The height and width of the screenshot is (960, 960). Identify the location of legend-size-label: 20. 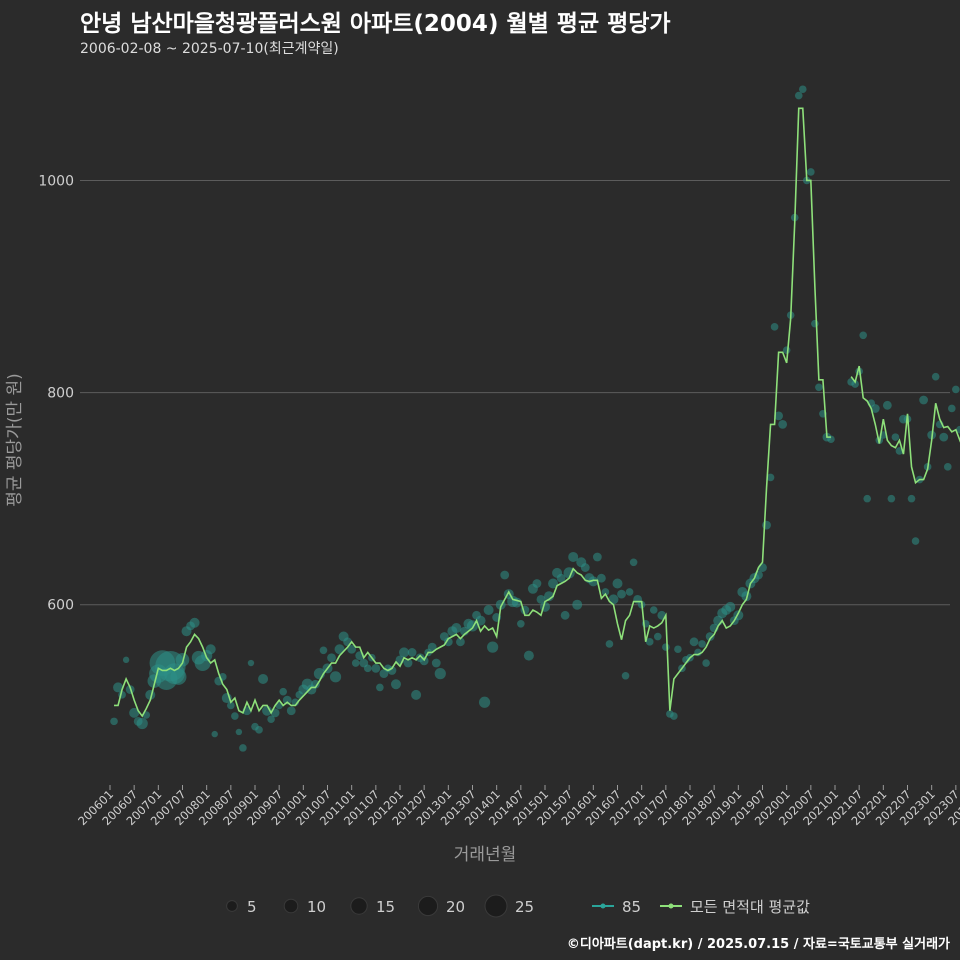
(455, 907).